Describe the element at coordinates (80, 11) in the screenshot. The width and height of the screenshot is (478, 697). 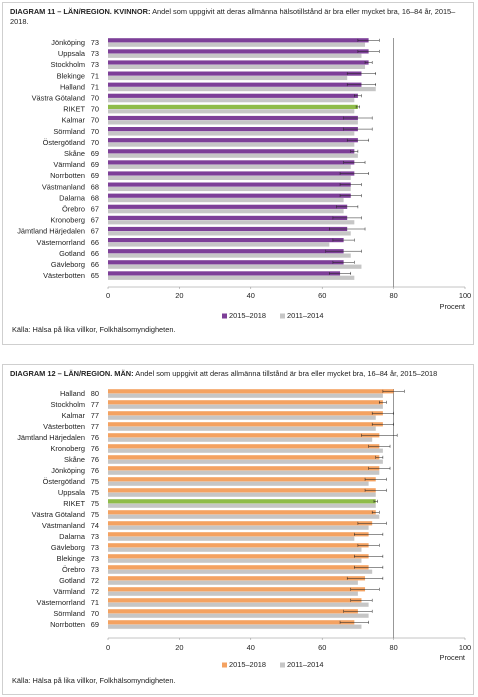
I see `chart-title: DIAGRAM 11 – LÄN/REGION. KVINNOR:` at that location.